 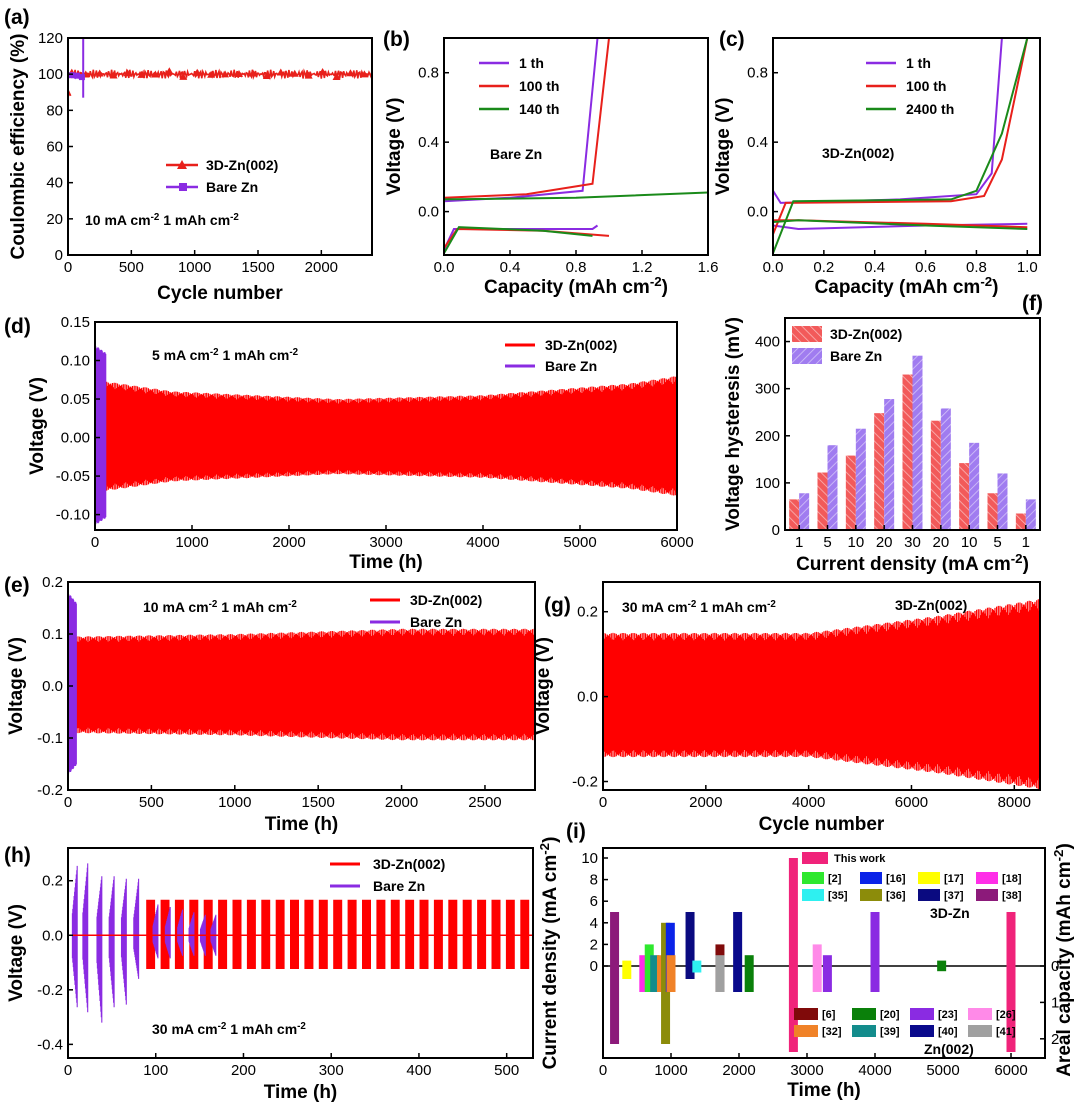 What do you see at coordinates (860, 859) in the screenshot?
I see `legend-label: This work` at bounding box center [860, 859].